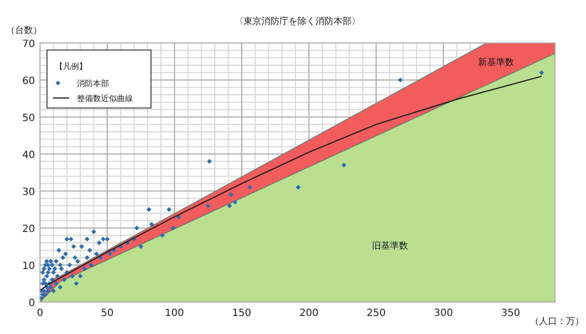 The image size is (586, 334). I want to click on y-tick-label: 0, so click(31, 303).